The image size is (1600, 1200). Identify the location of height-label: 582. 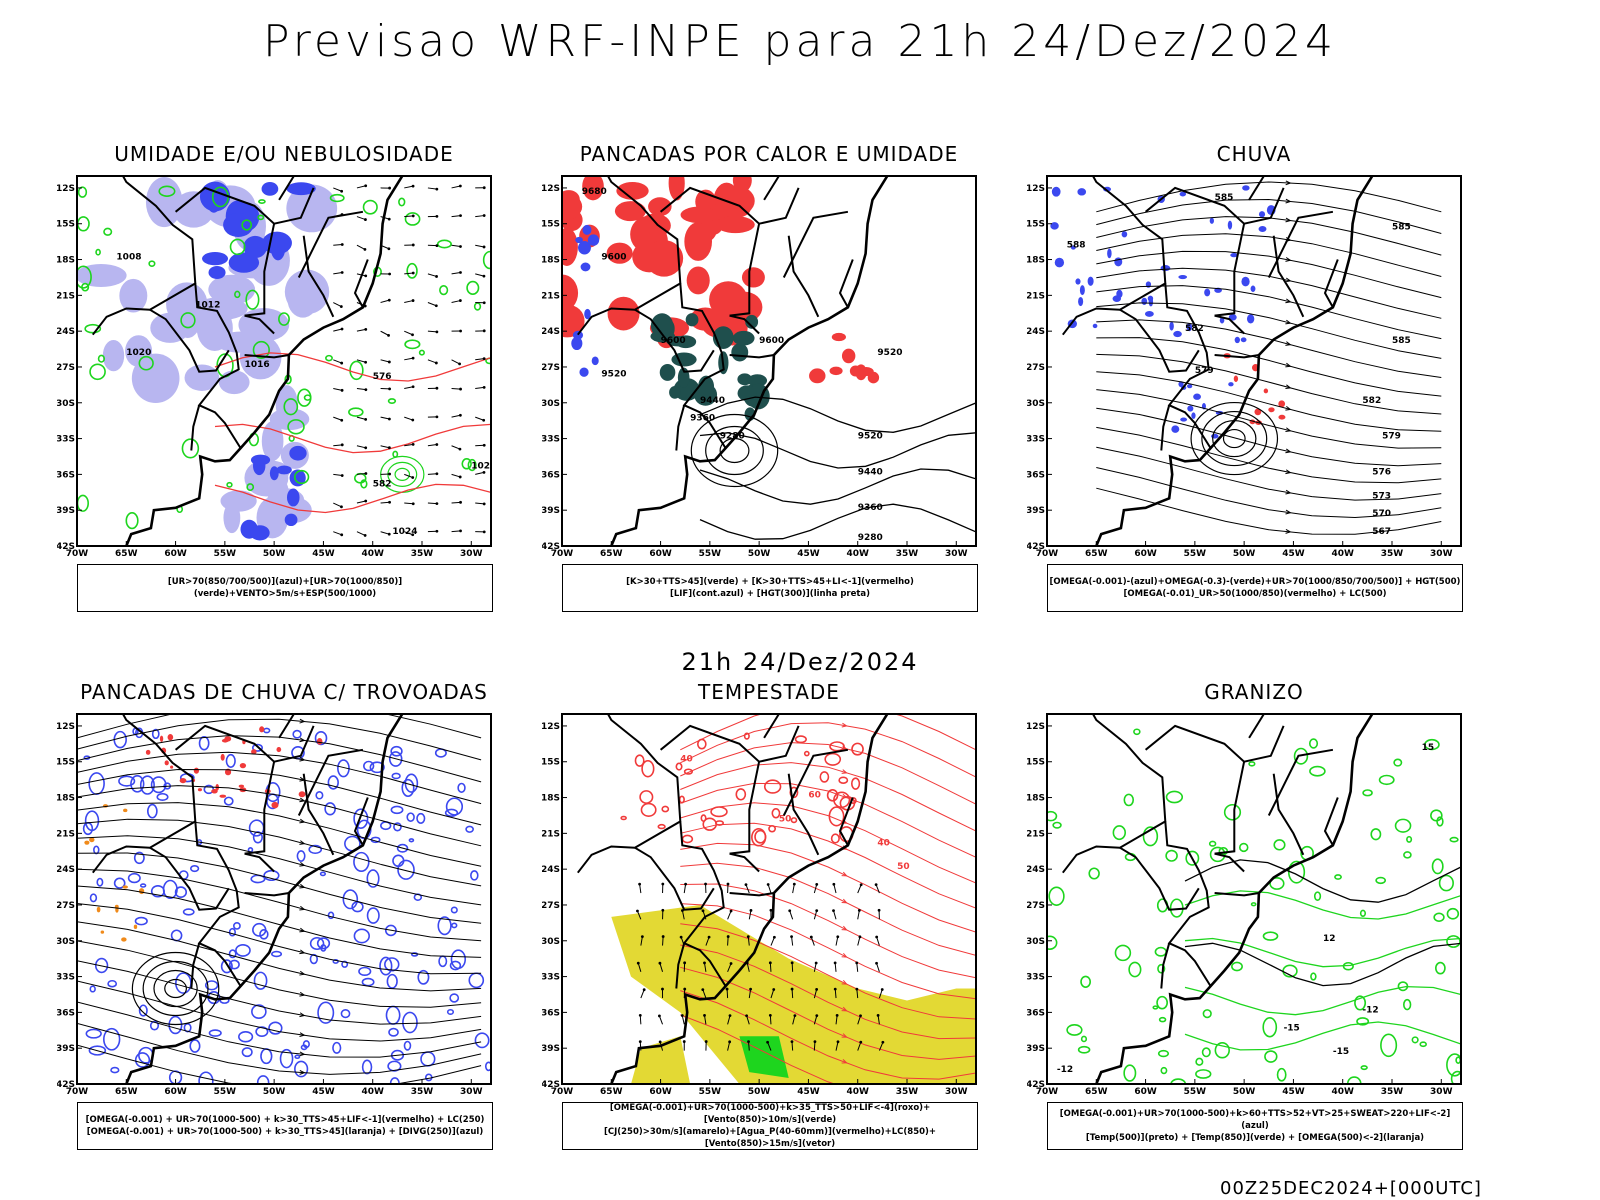
(1371, 401).